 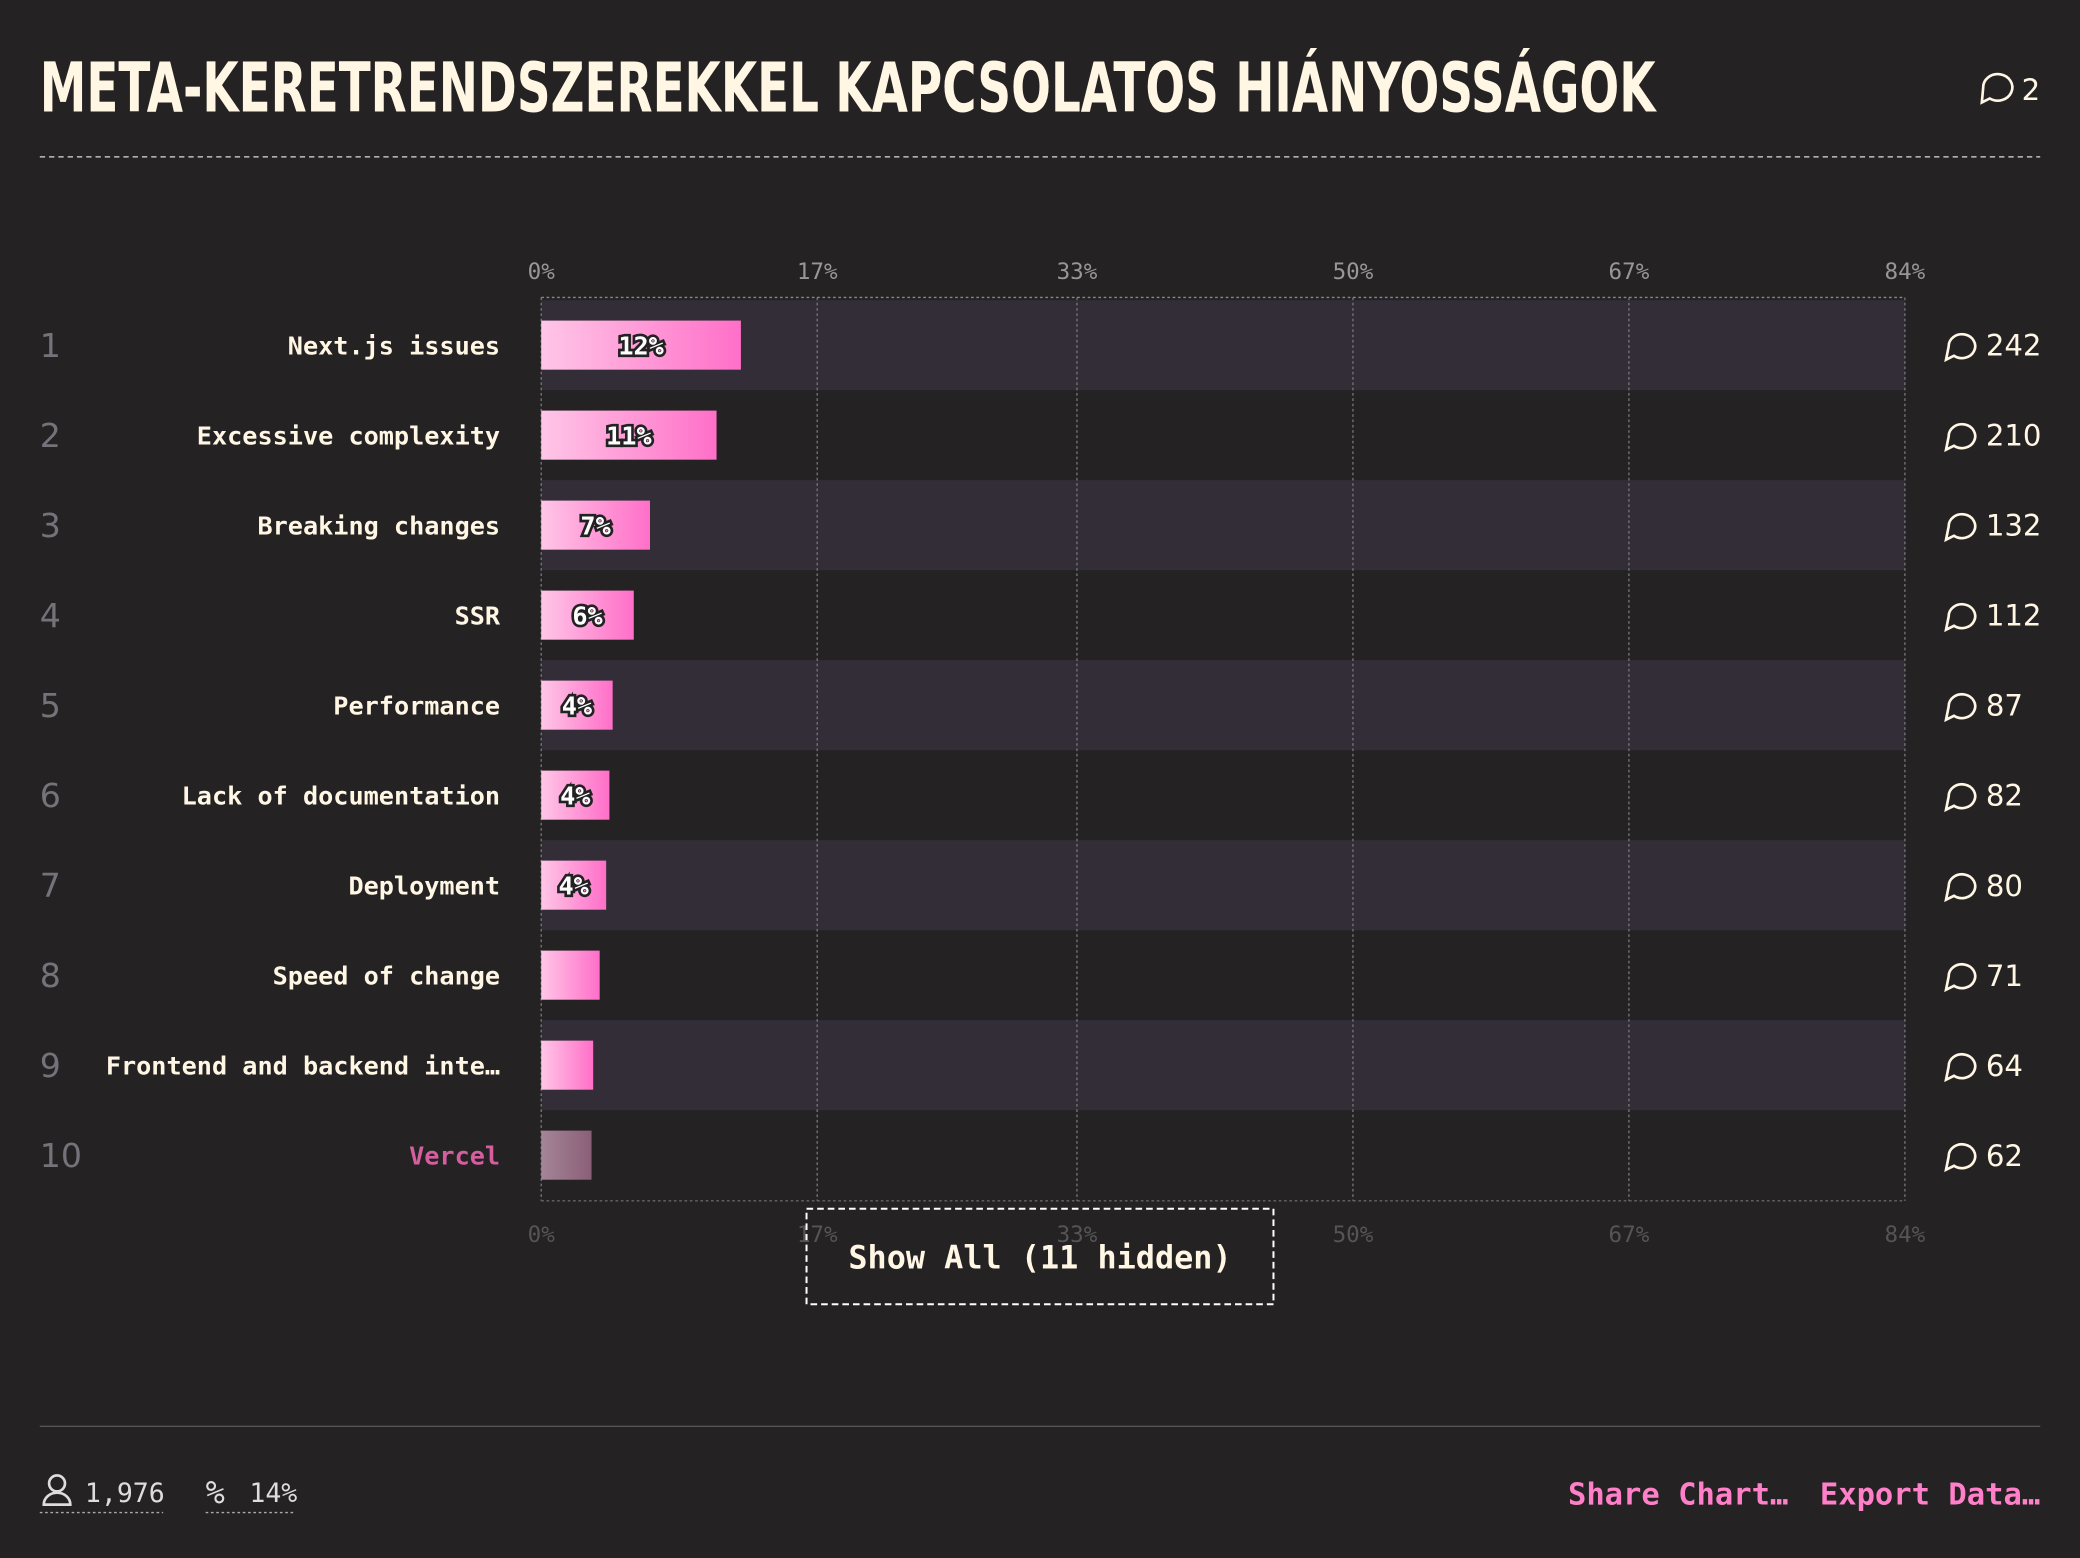 What do you see at coordinates (125, 1493) in the screenshot?
I see `respondents: 1,976` at bounding box center [125, 1493].